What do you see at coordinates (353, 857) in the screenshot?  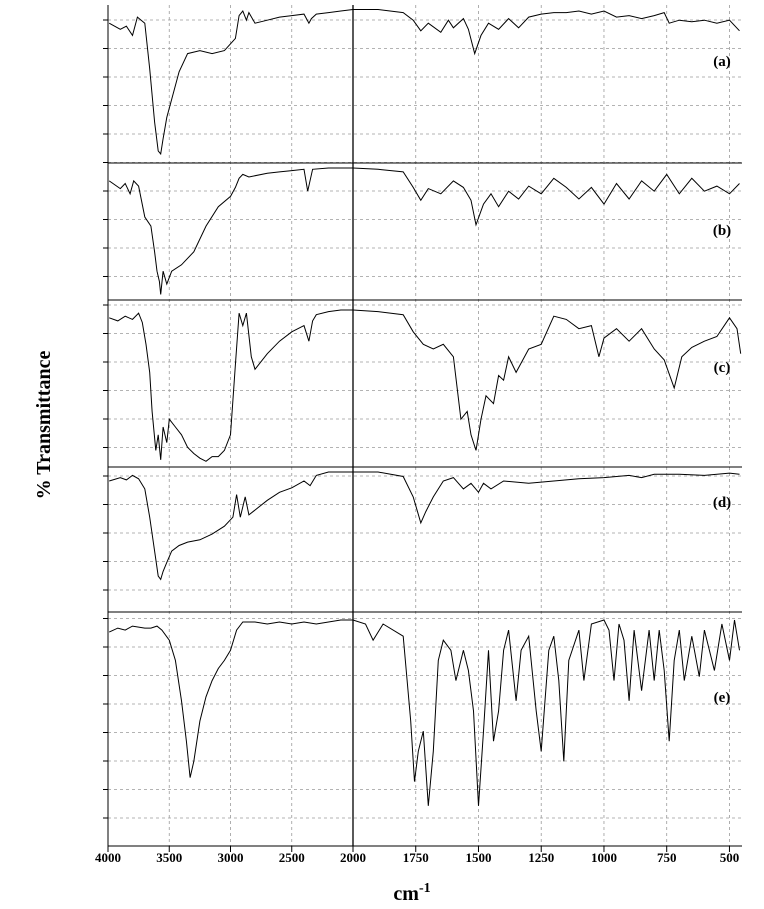 I see `x-tick-label: 2000` at bounding box center [353, 857].